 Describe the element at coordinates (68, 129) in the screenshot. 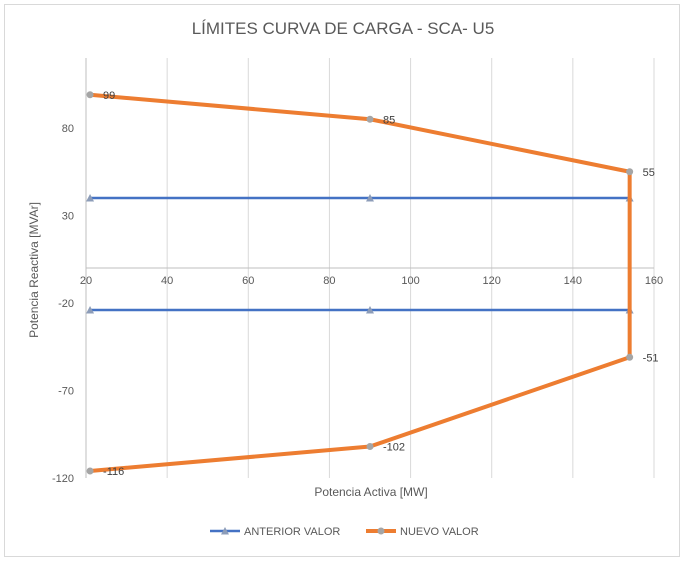

I see `y-tick-80: 80` at that location.